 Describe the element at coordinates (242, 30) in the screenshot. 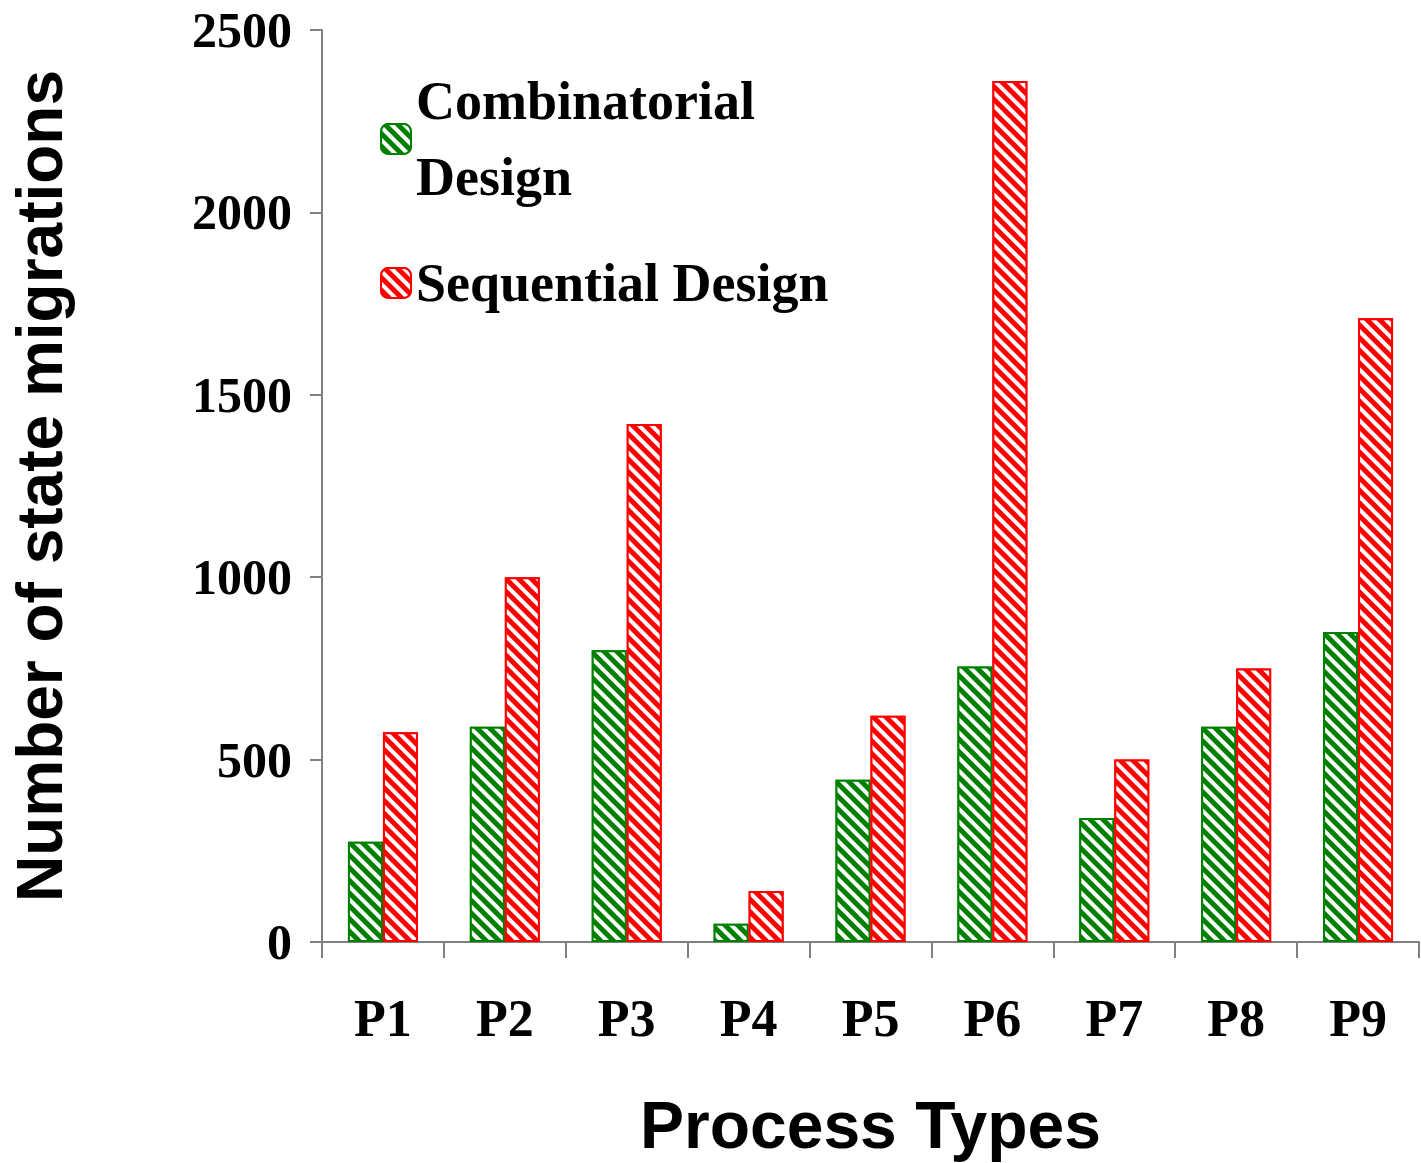

I see `y-tick-label: 2500` at that location.